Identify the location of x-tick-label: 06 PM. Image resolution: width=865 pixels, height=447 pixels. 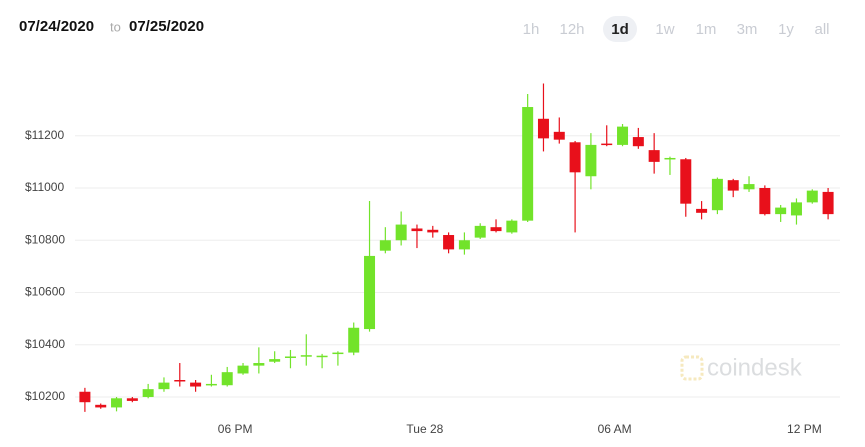
(235, 429).